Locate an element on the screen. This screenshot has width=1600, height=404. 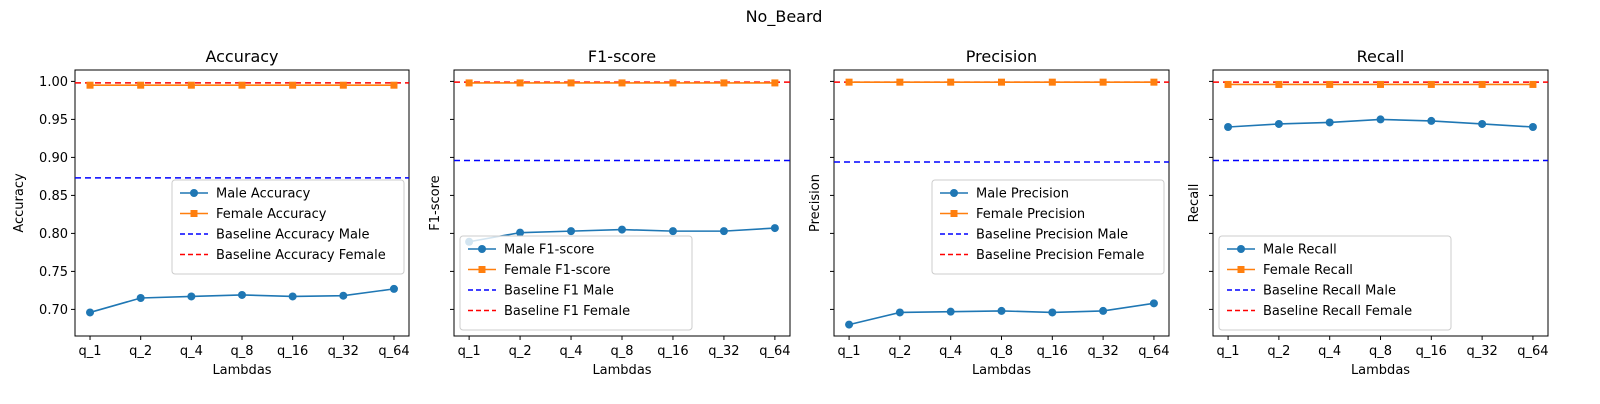
legend-item: Female F1-score is located at coordinates (539, 270).